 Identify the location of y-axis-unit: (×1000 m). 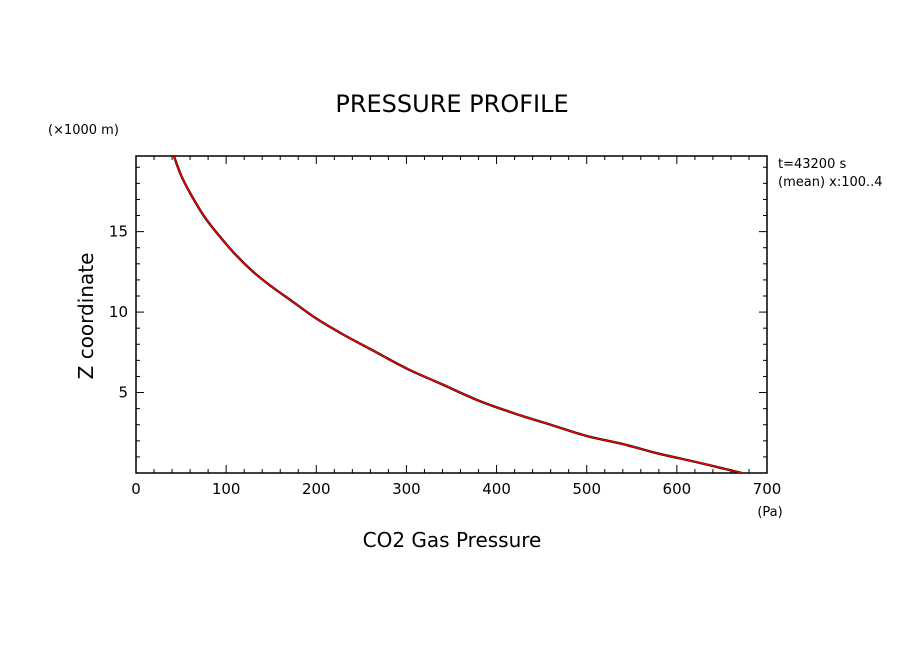
(83, 130).